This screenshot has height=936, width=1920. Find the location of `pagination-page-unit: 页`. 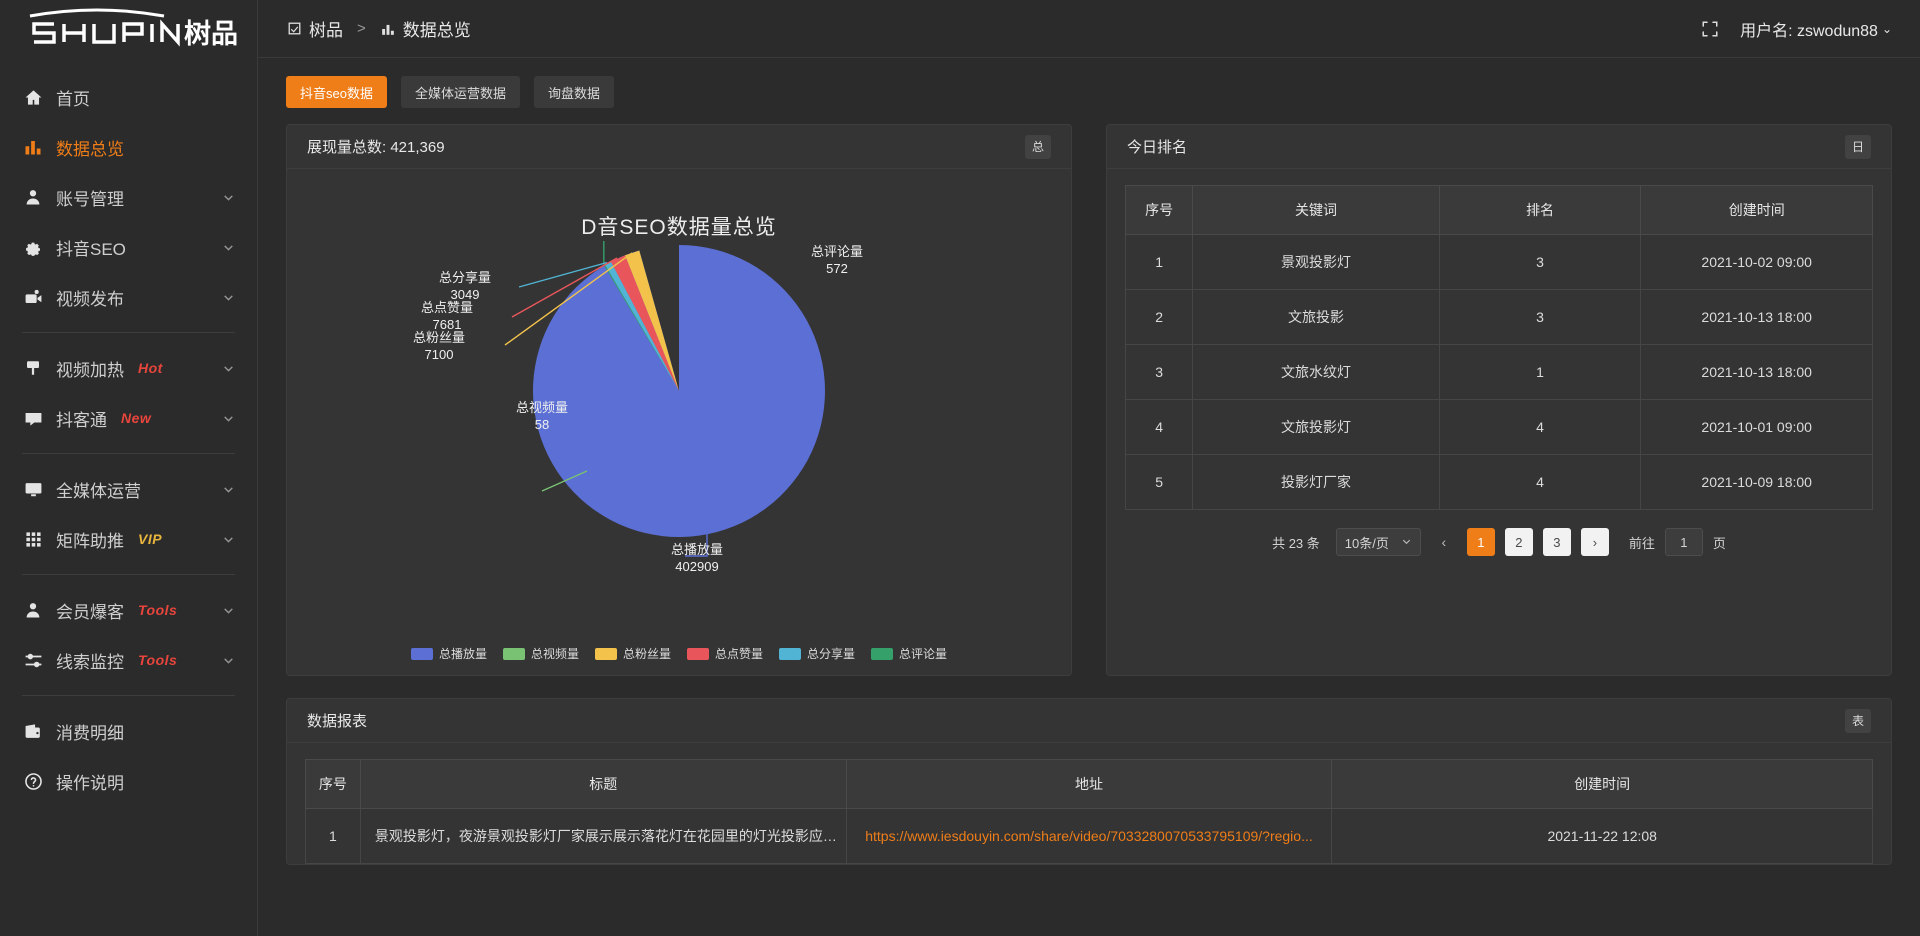

pagination-page-unit: 页 is located at coordinates (1719, 543).